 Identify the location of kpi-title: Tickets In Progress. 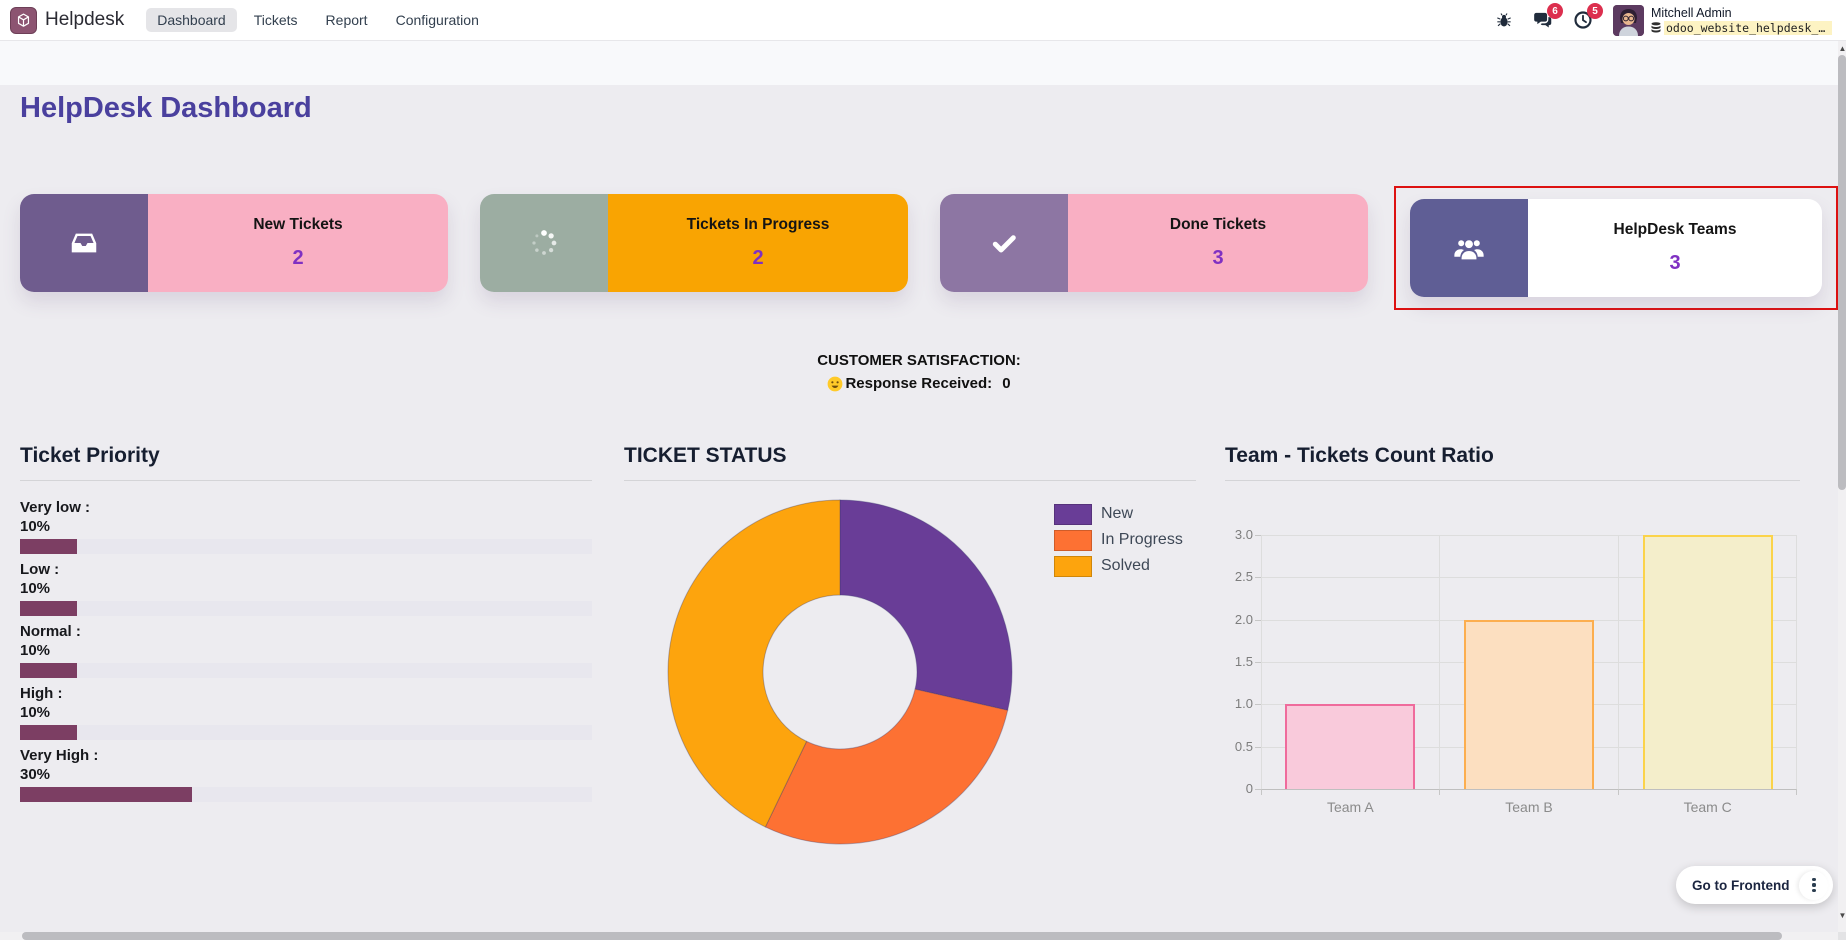
(758, 224).